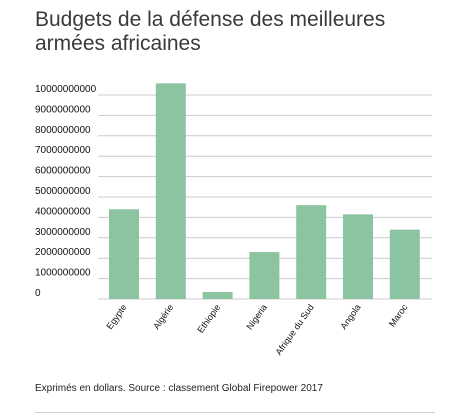  What do you see at coordinates (163, 316) in the screenshot?
I see `x-category-label: Algérie` at bounding box center [163, 316].